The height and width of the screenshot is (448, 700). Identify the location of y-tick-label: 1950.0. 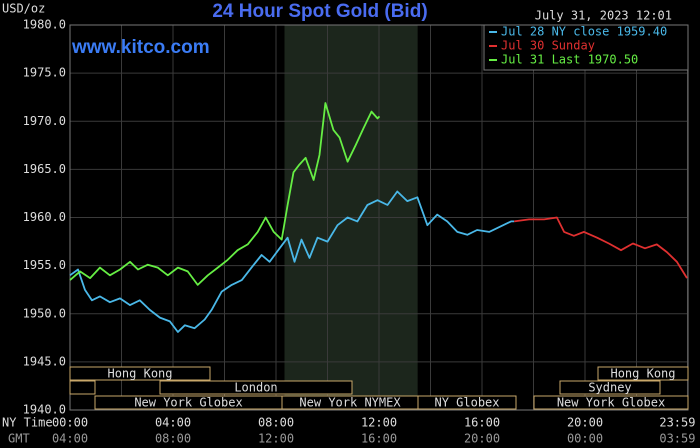
(44, 313).